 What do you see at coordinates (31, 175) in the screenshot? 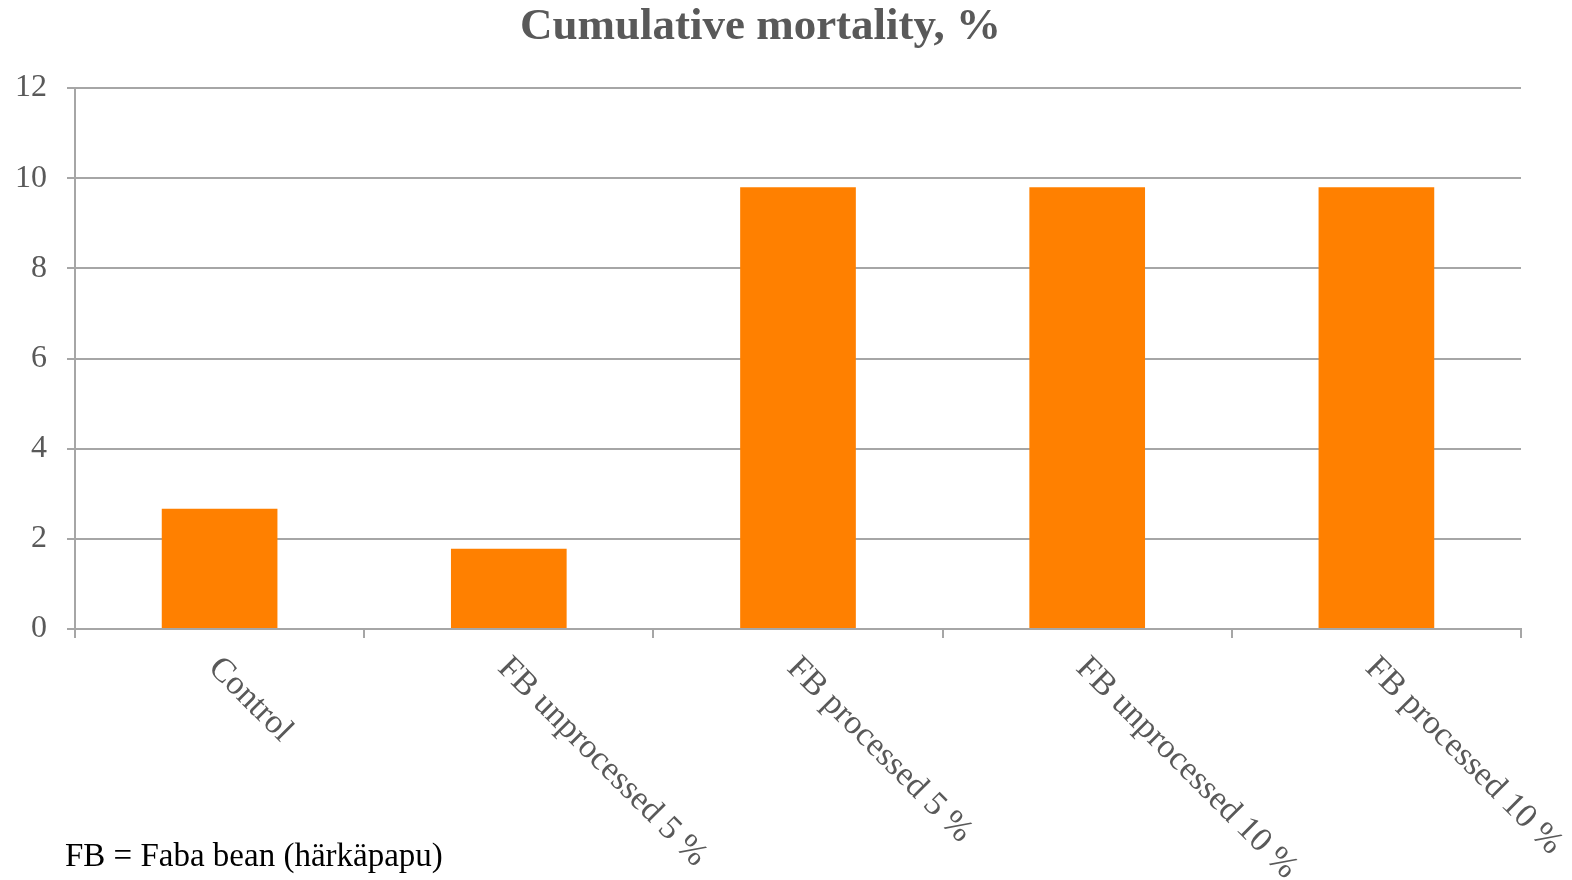
I see `y-tick-label: 10` at bounding box center [31, 175].